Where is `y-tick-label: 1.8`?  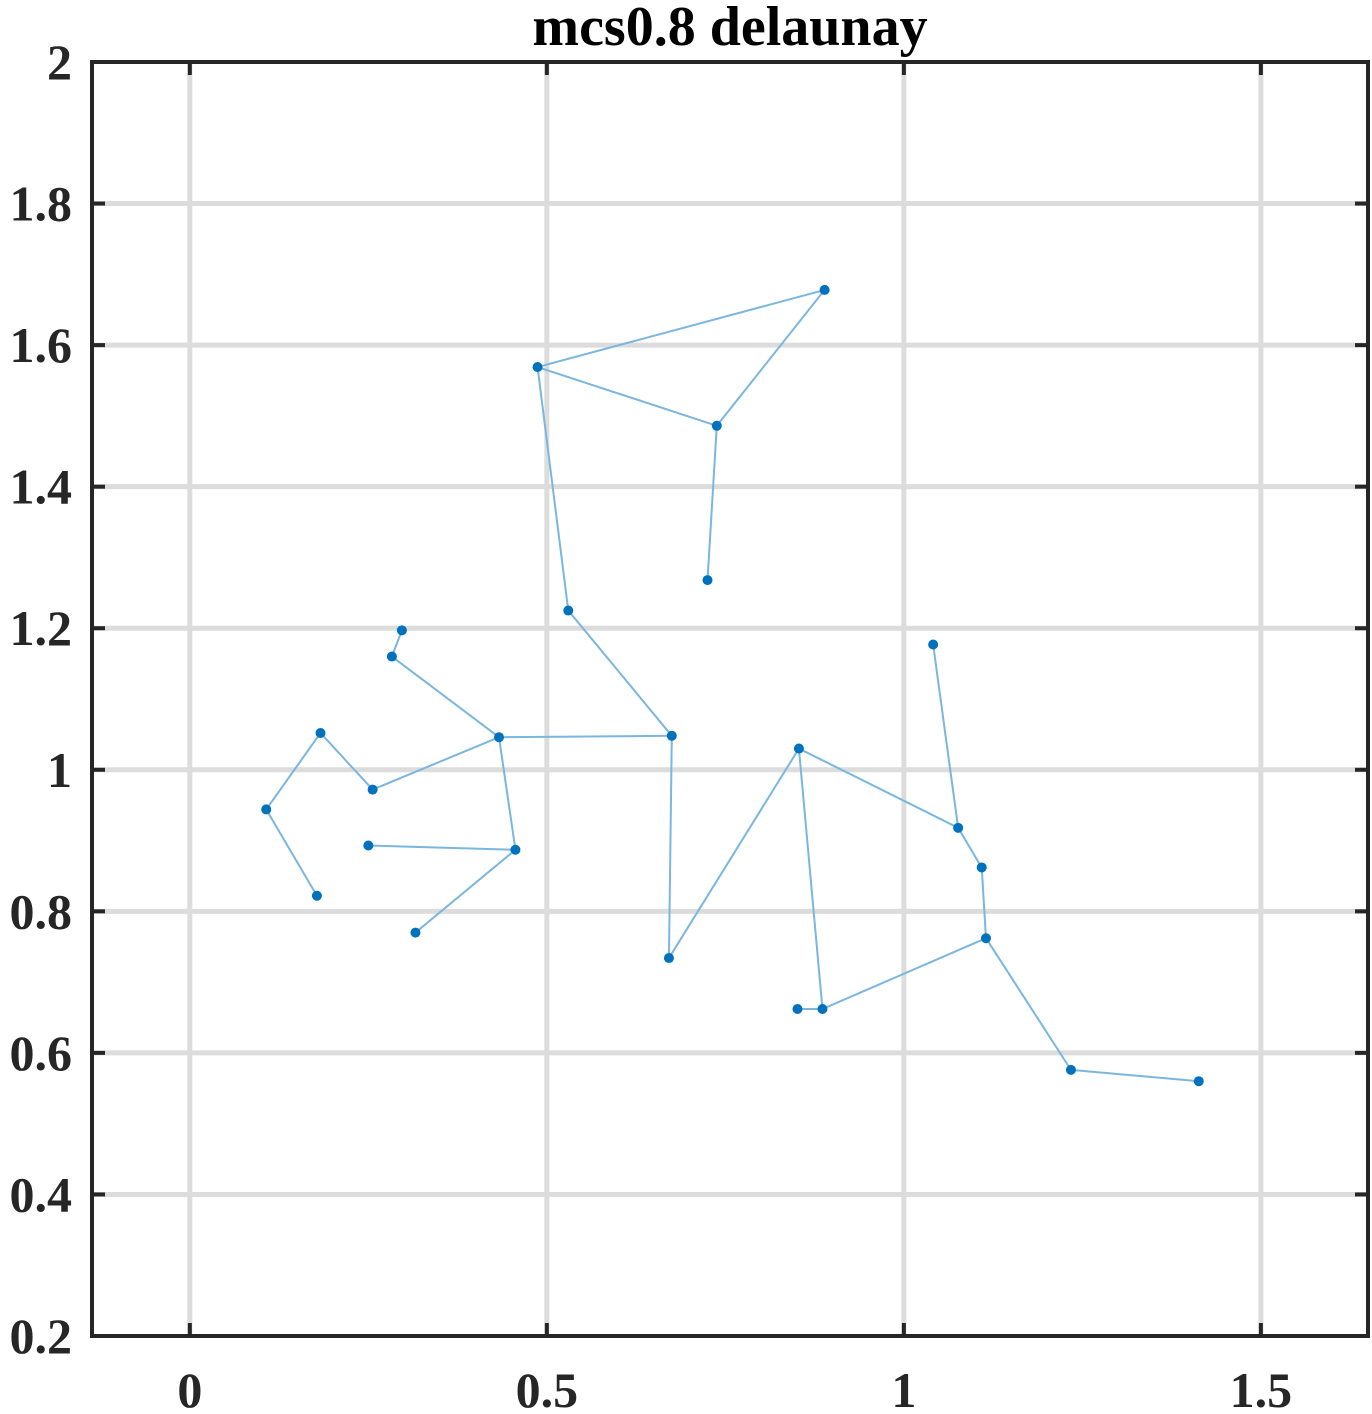
y-tick-label: 1.8 is located at coordinates (41, 204).